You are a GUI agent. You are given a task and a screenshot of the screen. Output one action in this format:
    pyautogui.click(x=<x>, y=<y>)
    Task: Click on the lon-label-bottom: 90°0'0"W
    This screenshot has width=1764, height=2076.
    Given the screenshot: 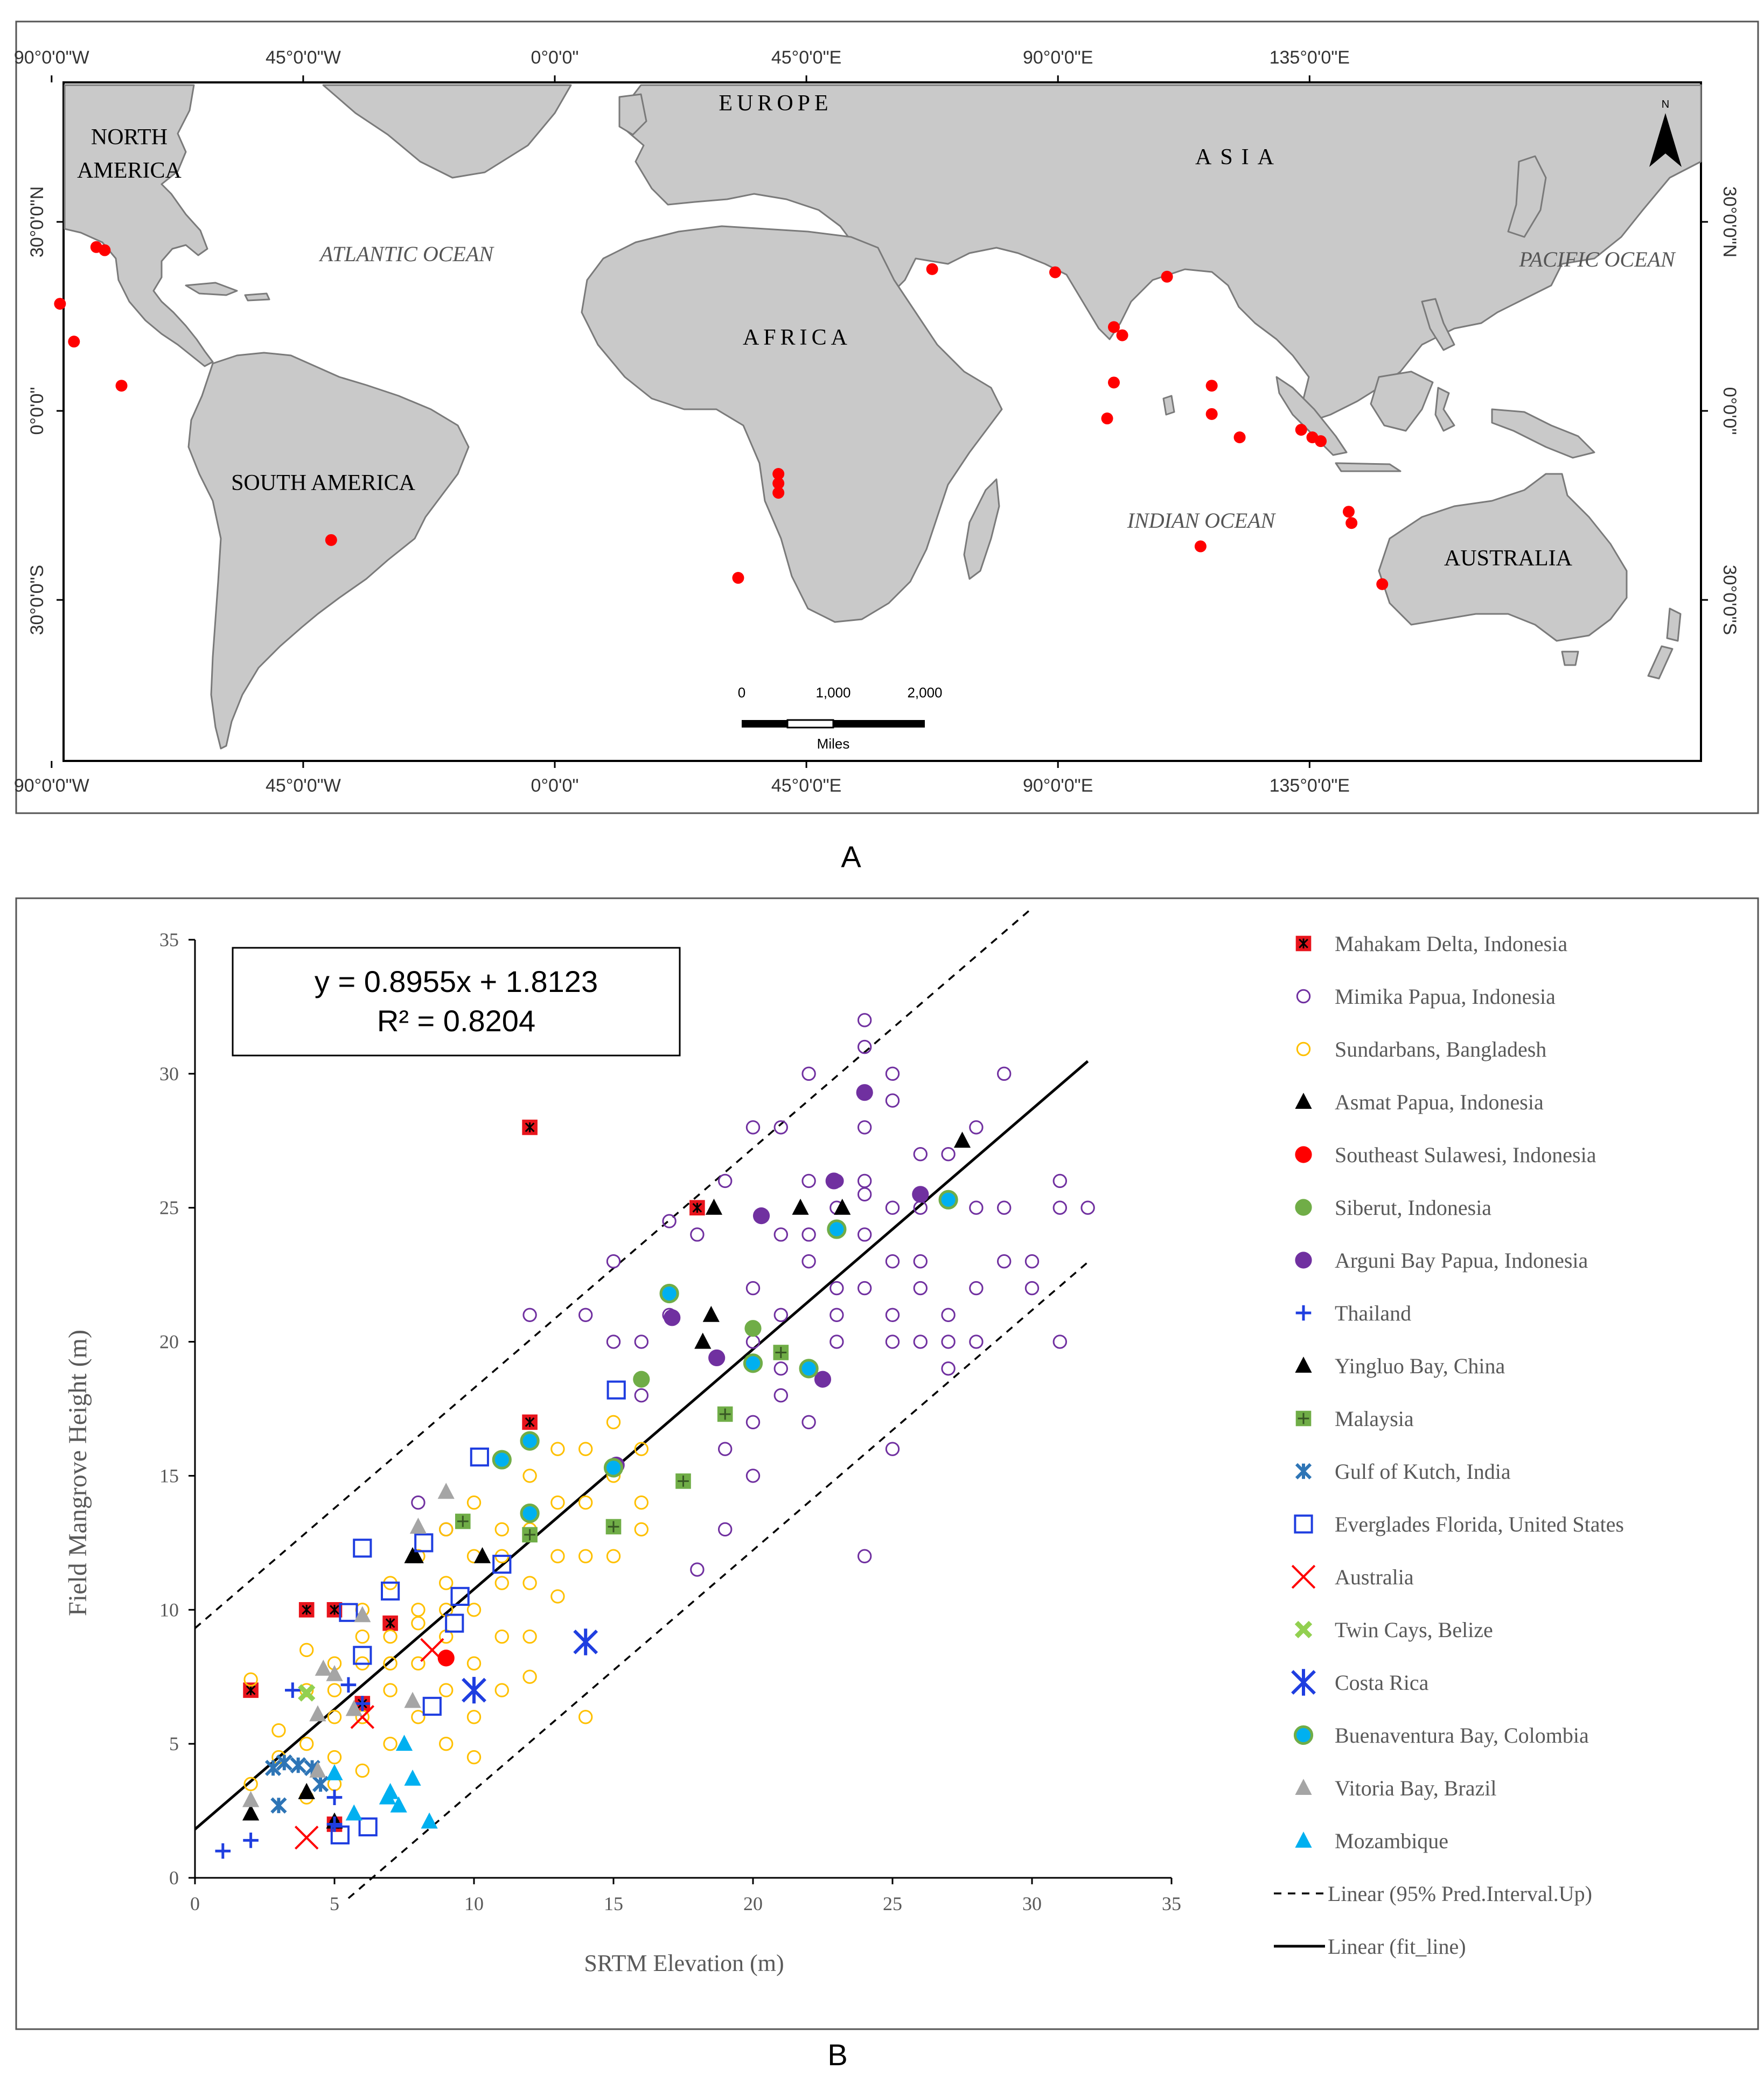 What is the action you would take?
    pyautogui.click(x=51, y=785)
    